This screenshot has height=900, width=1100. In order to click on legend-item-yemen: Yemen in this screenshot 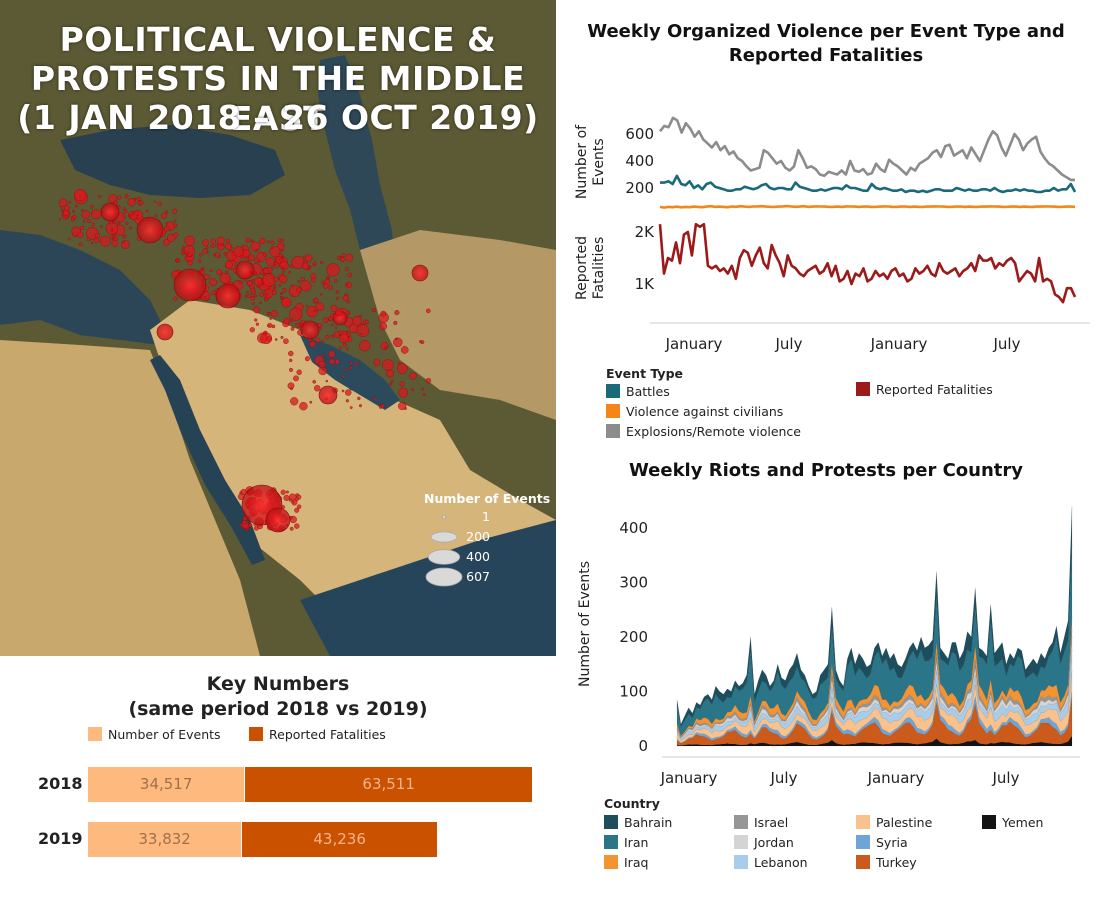, I will do `click(1012, 822)`.